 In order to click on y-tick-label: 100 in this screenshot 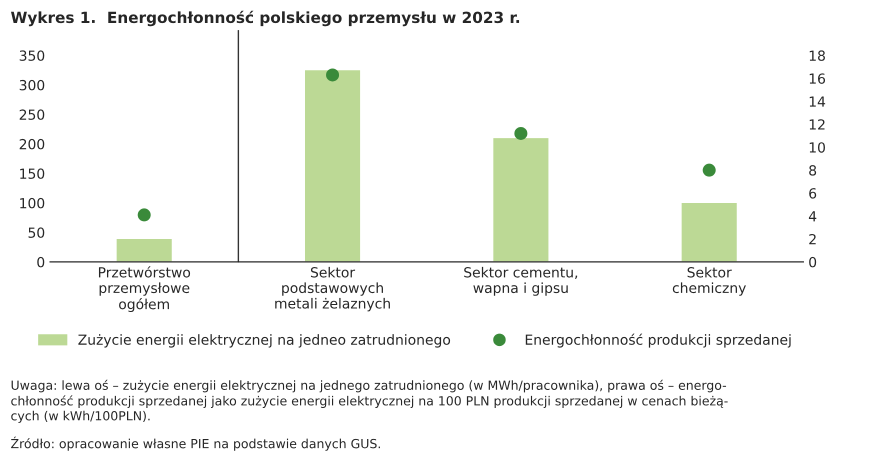, I will do `click(32, 203)`.